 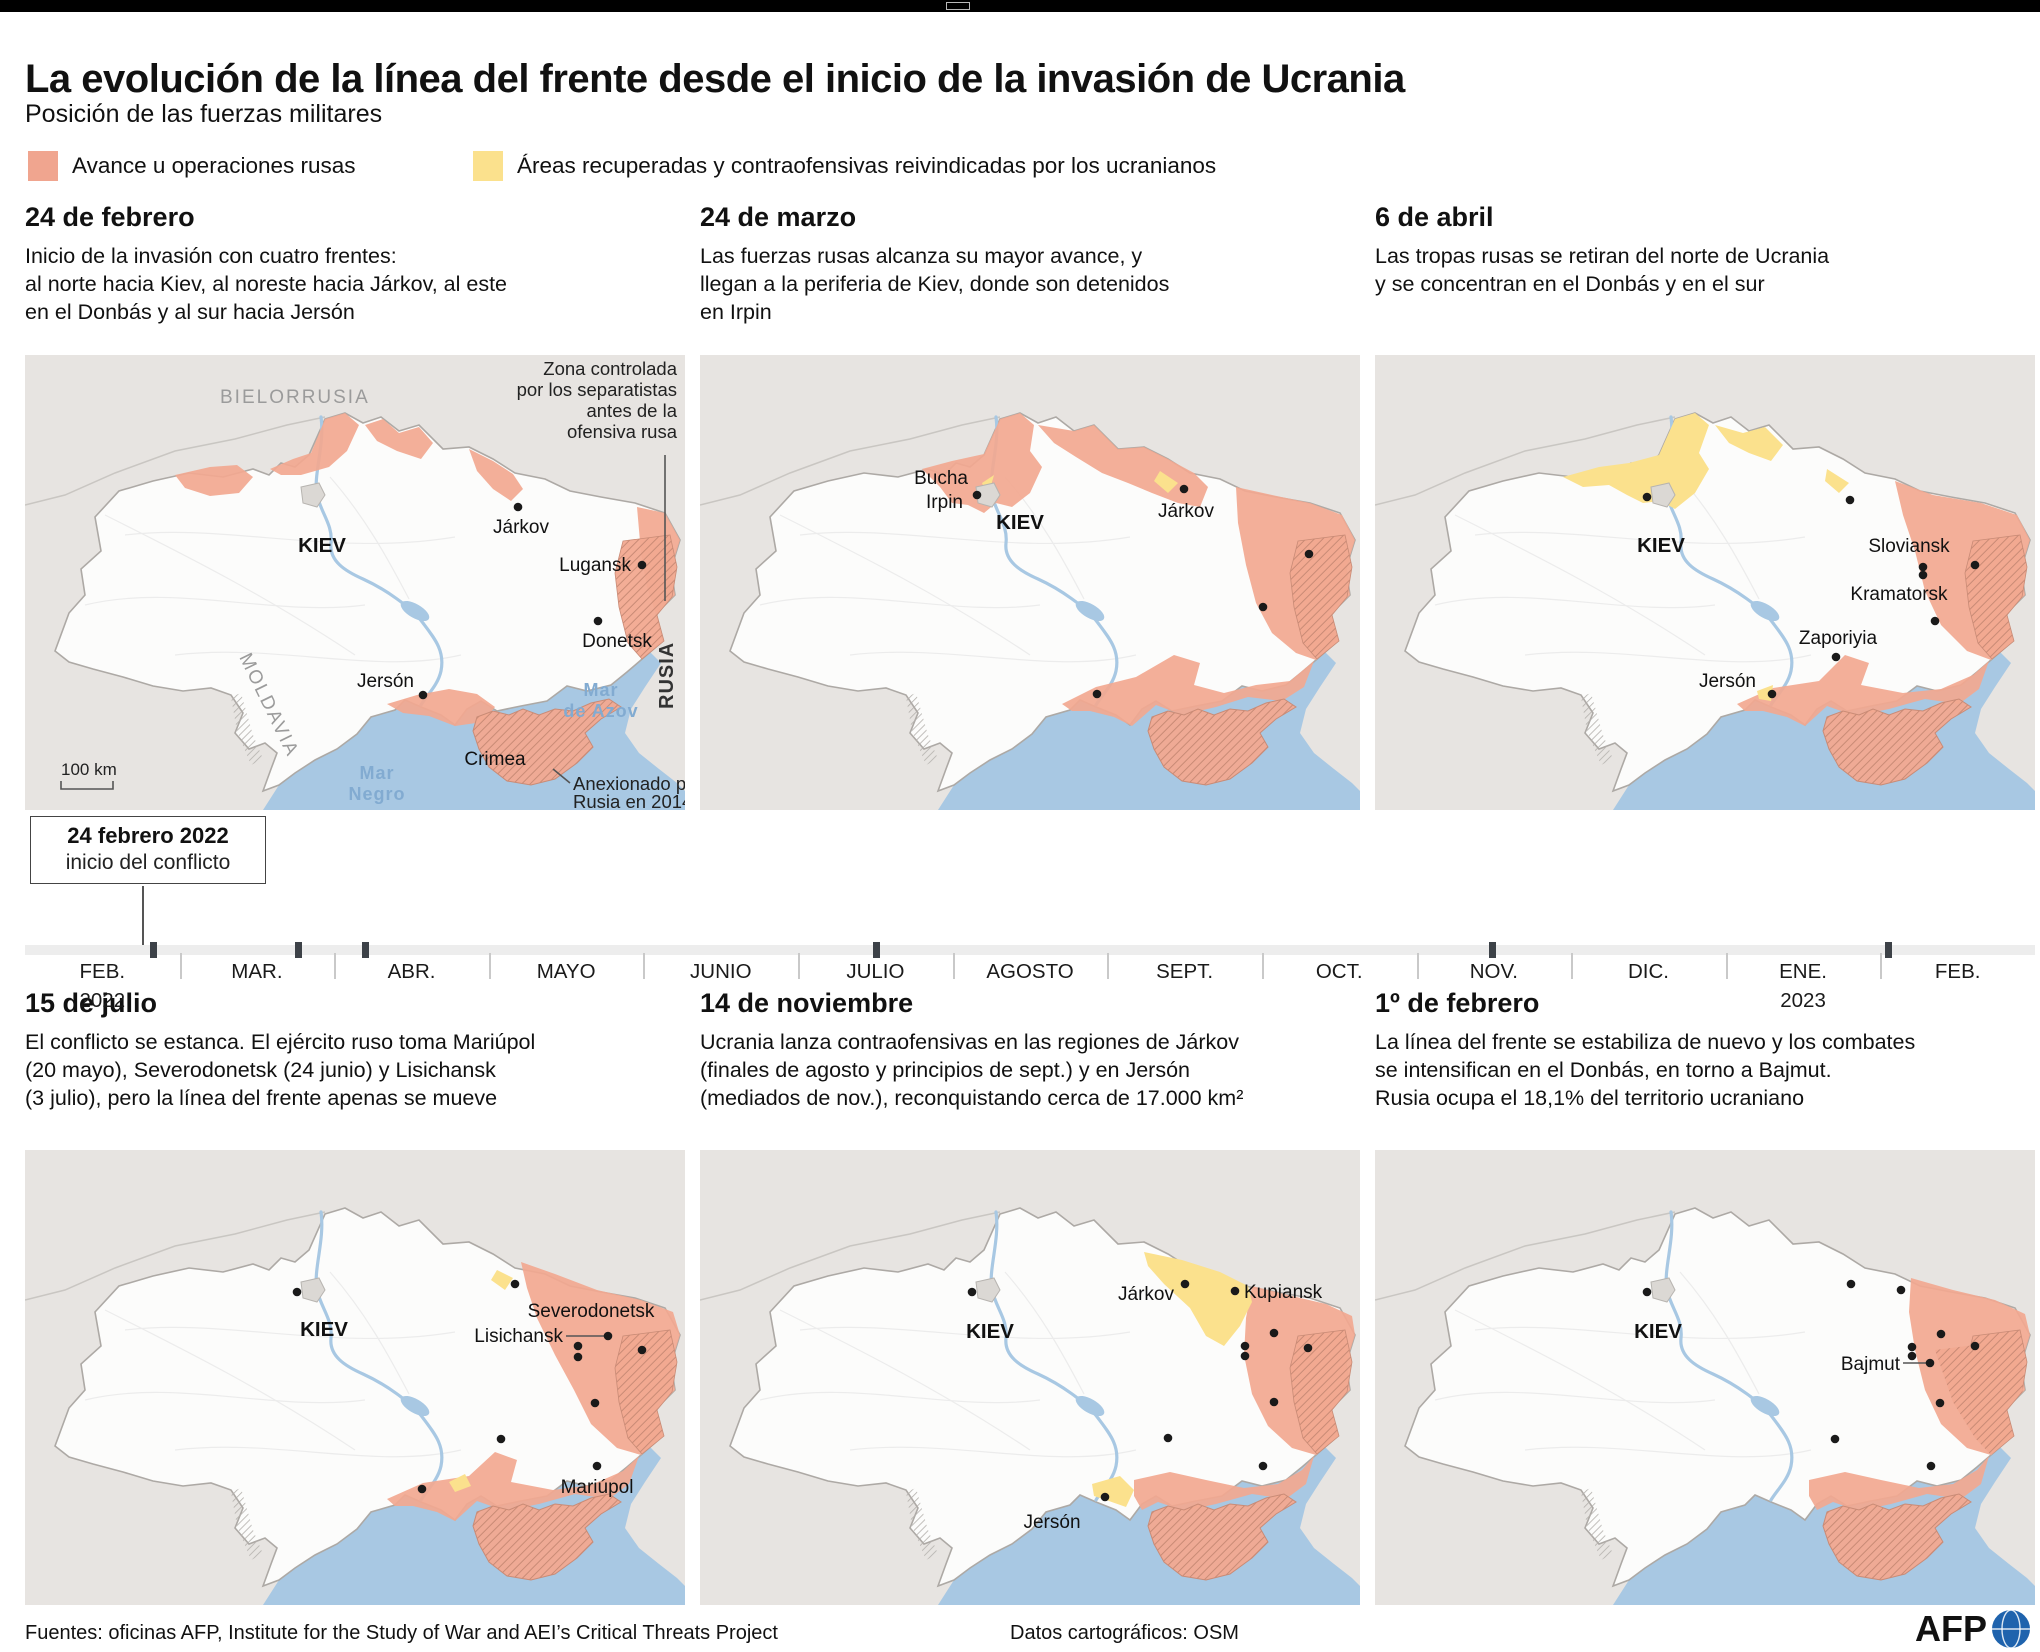 What do you see at coordinates (1871, 1364) in the screenshot?
I see `map-label-bajmut: Bajmut` at bounding box center [1871, 1364].